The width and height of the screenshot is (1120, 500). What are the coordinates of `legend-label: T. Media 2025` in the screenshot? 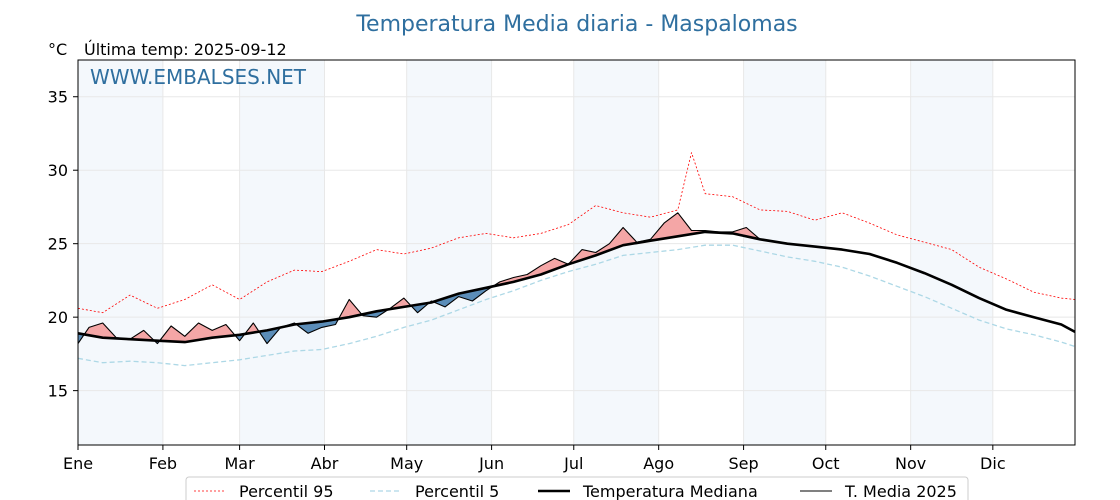 It's located at (900, 491).